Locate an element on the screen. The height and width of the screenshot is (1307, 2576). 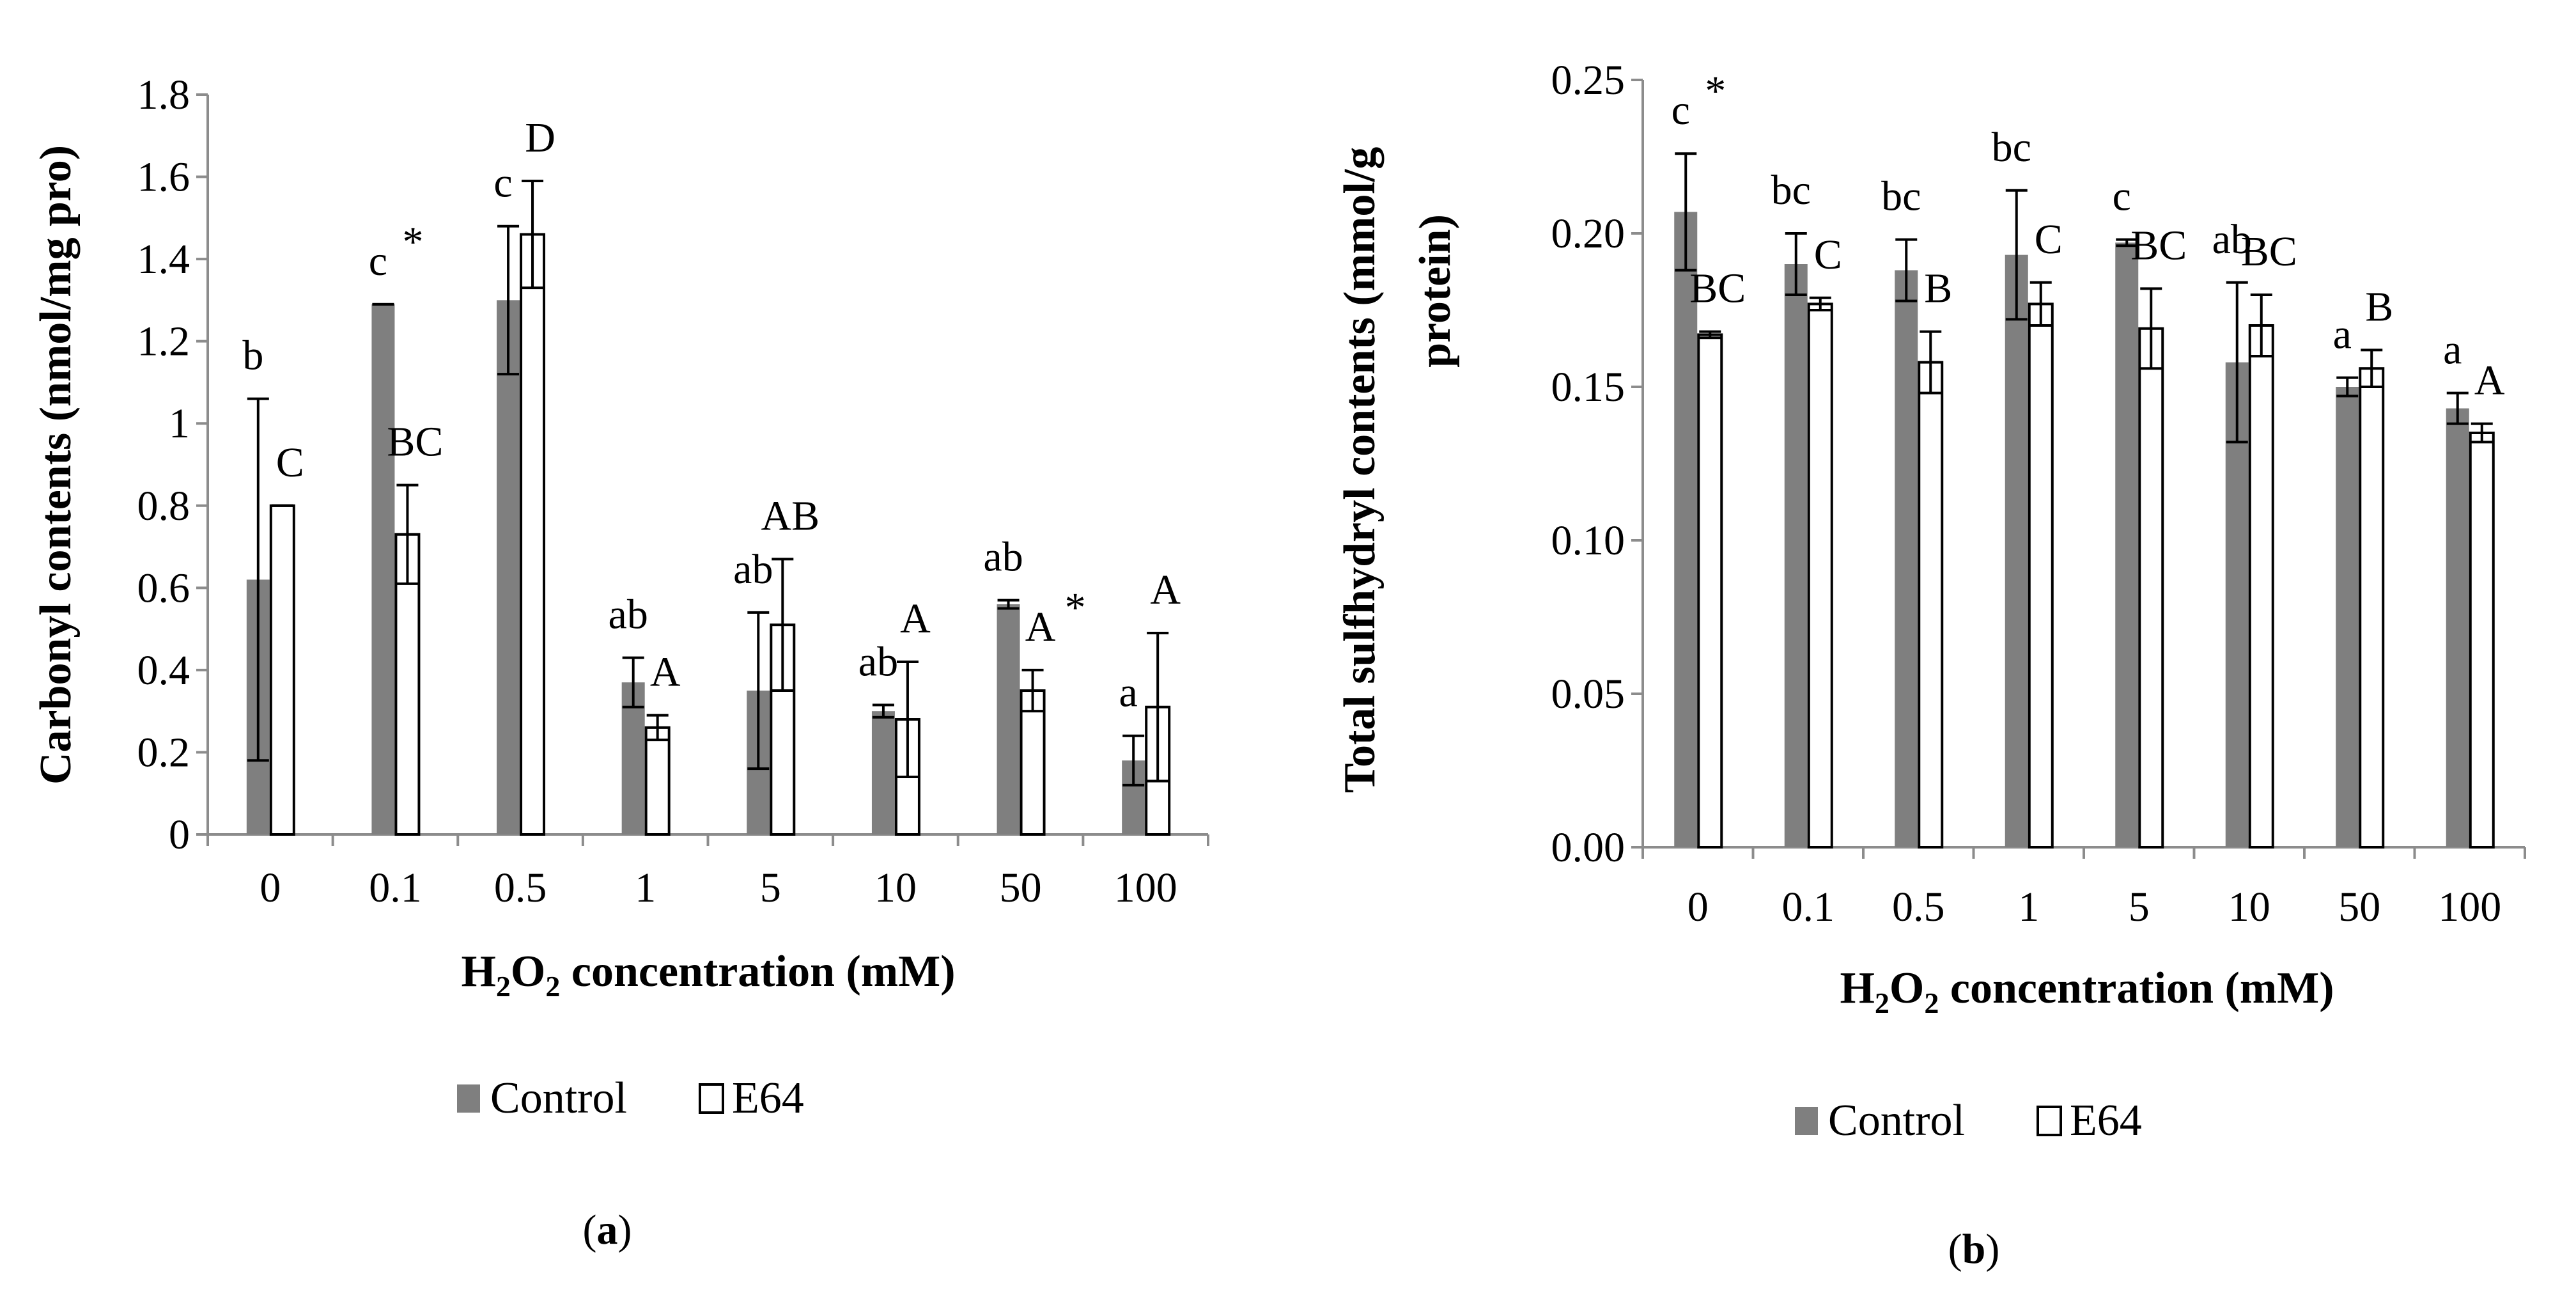
y-tick-label: 0.05 is located at coordinates (1589, 694).